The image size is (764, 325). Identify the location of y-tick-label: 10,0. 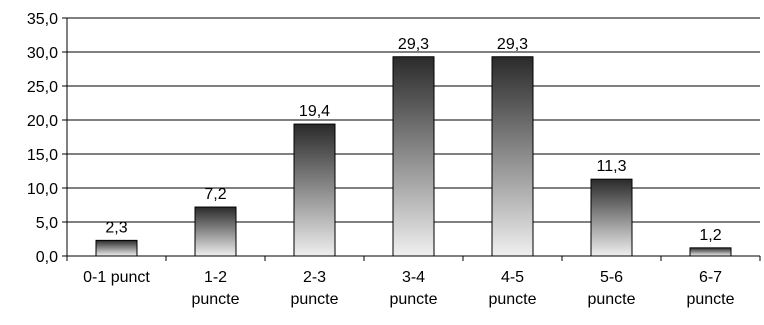
(42, 189).